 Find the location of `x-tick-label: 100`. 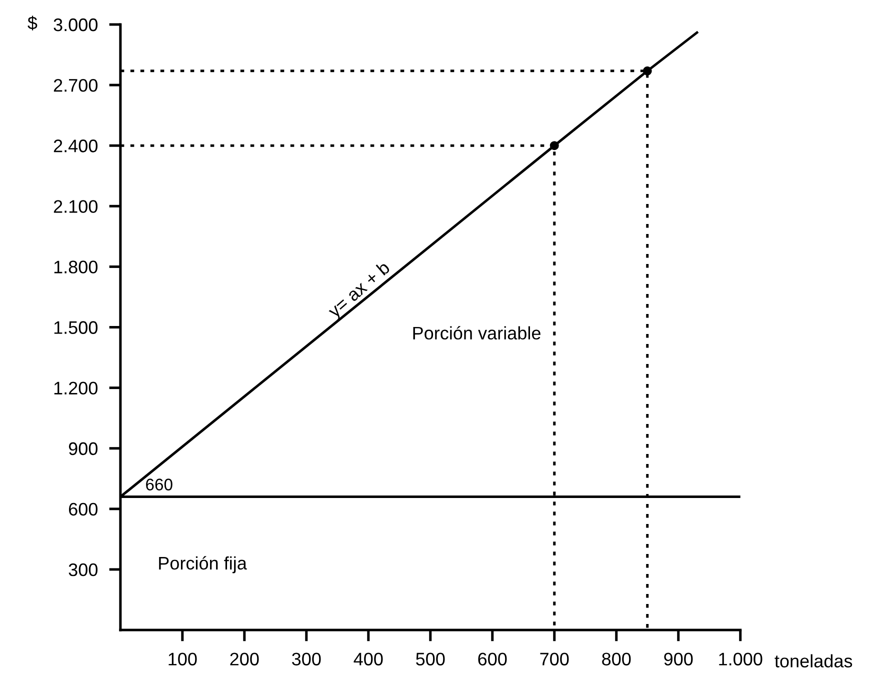

x-tick-label: 100 is located at coordinates (182, 659).